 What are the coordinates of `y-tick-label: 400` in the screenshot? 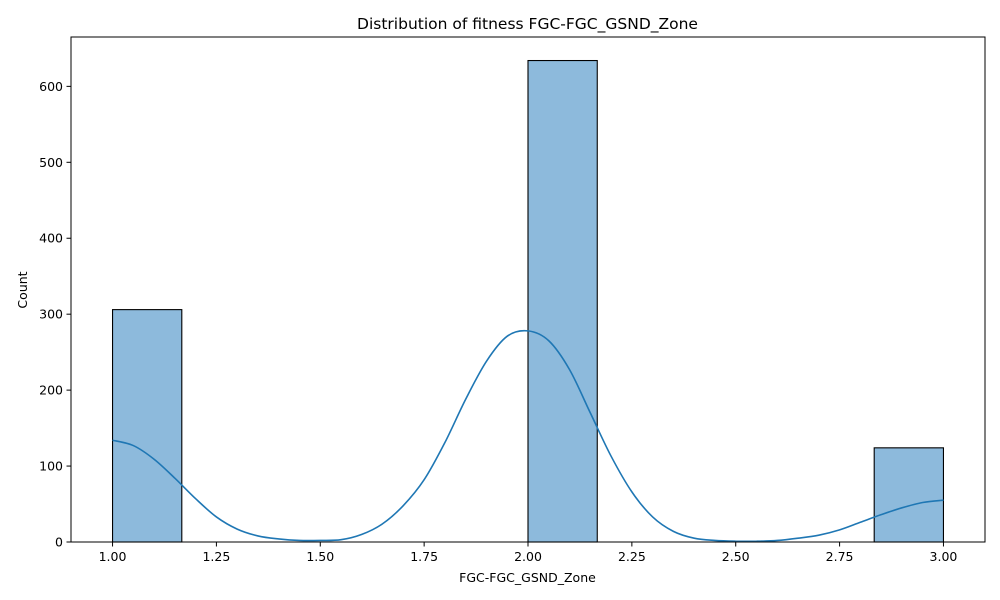 It's located at (51, 238).